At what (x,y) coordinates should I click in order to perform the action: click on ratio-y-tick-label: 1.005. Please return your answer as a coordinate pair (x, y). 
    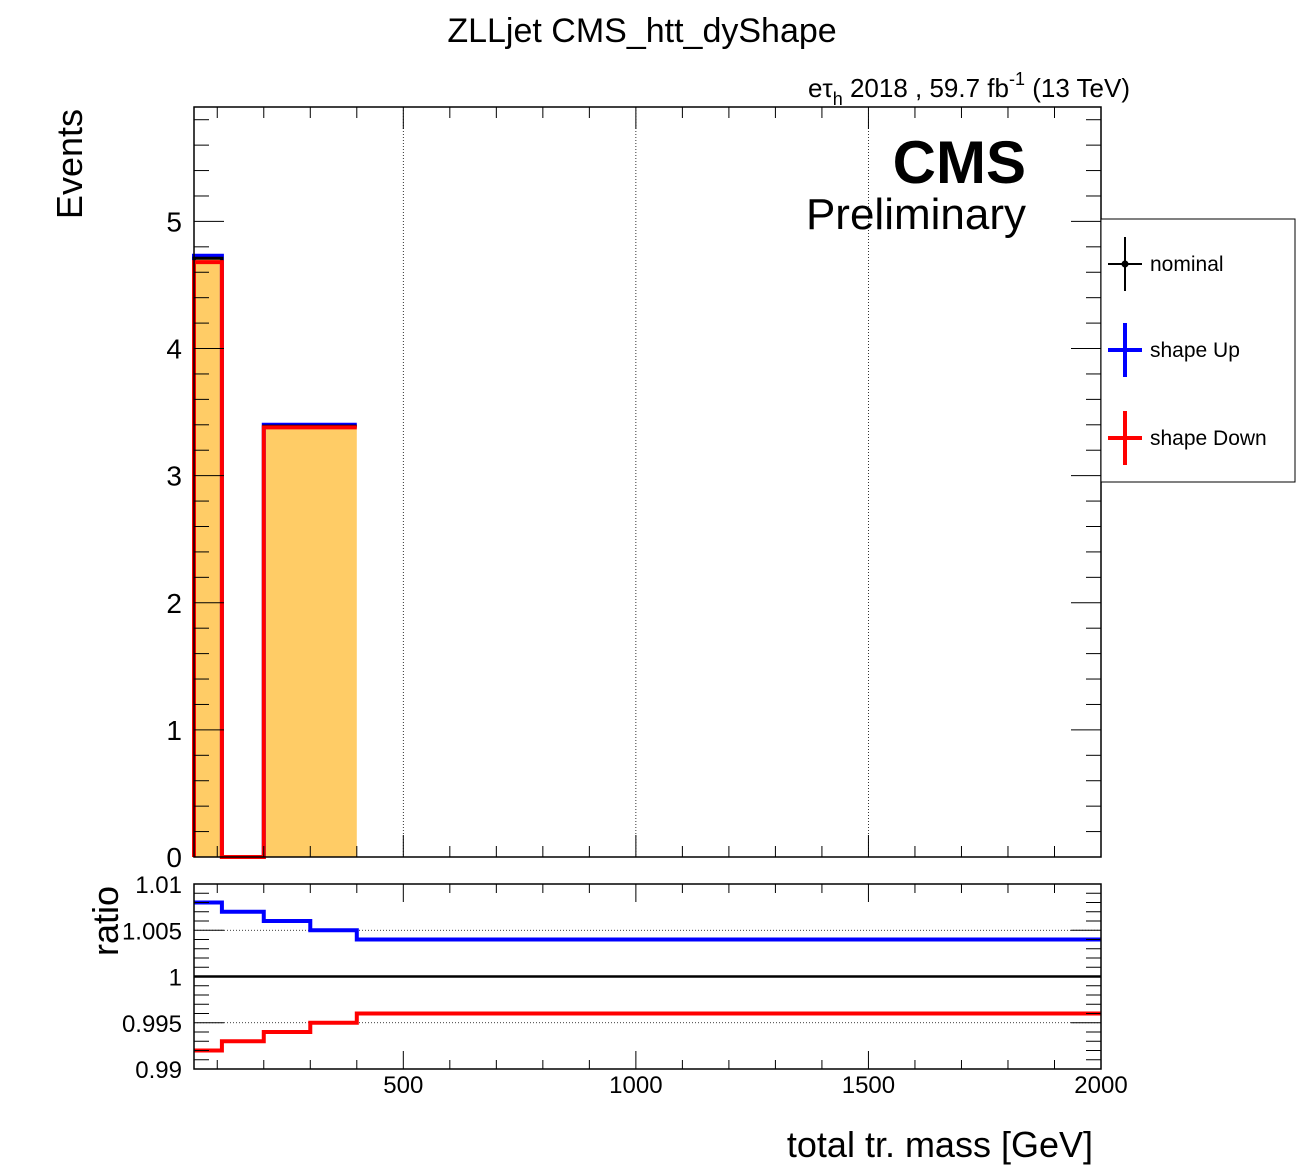
    Looking at the image, I should click on (152, 931).